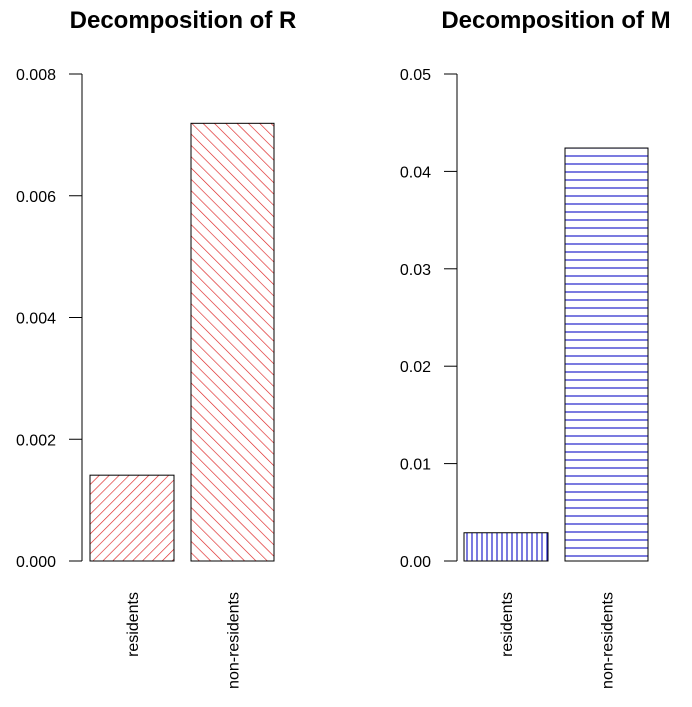  Describe the element at coordinates (234, 640) in the screenshot. I see `category-label-r: non-residents` at that location.